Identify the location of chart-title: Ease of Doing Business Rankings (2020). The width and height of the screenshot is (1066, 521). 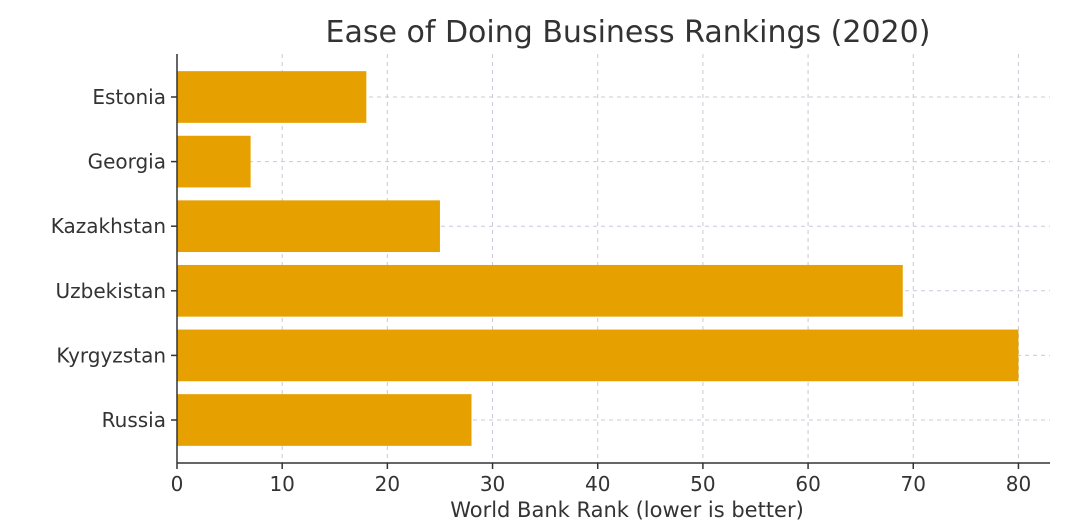
(628, 32).